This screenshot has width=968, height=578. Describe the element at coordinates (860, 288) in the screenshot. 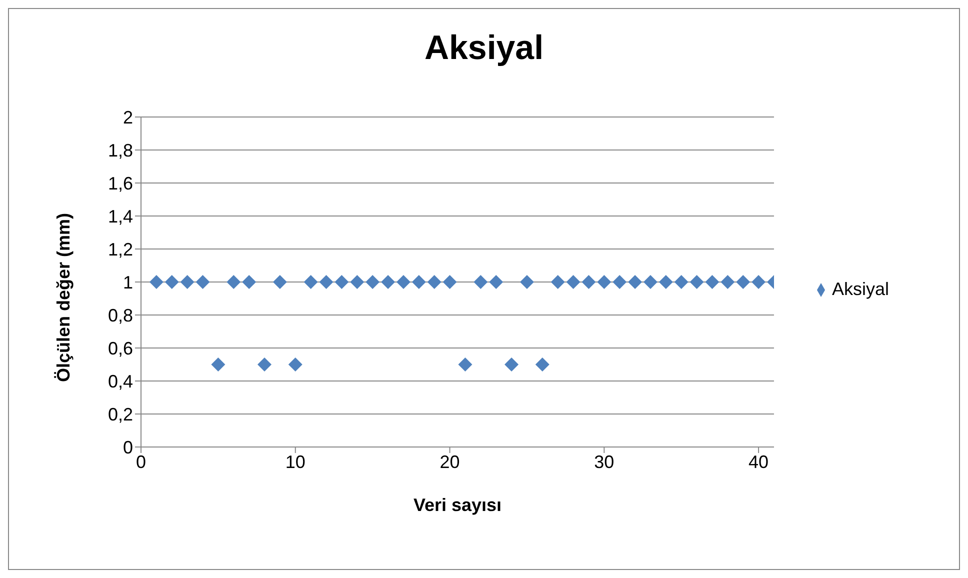

I see `legend-label: Aksiyal` at that location.